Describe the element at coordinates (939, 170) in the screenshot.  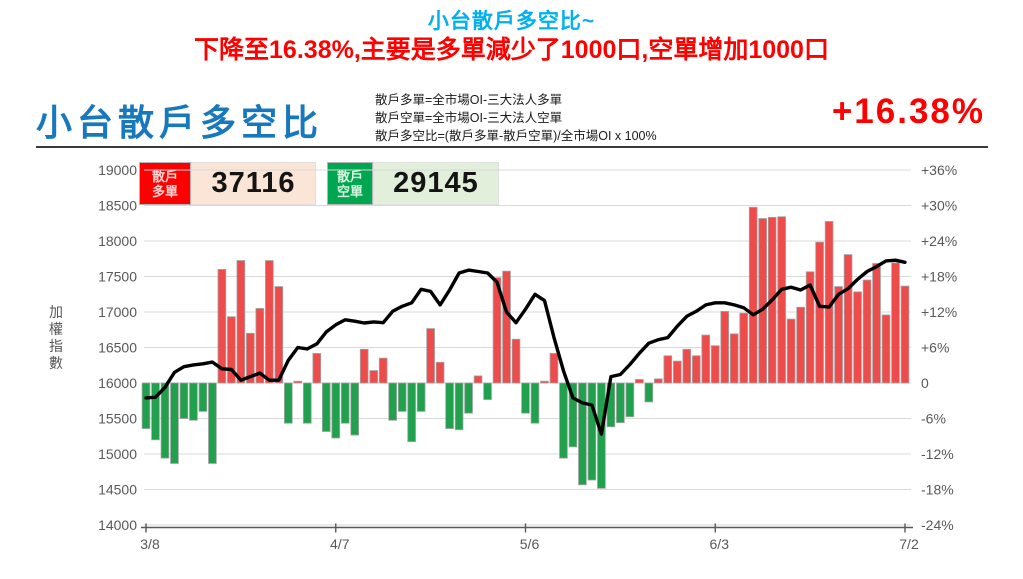
I see `svg-text: +36%` at that location.